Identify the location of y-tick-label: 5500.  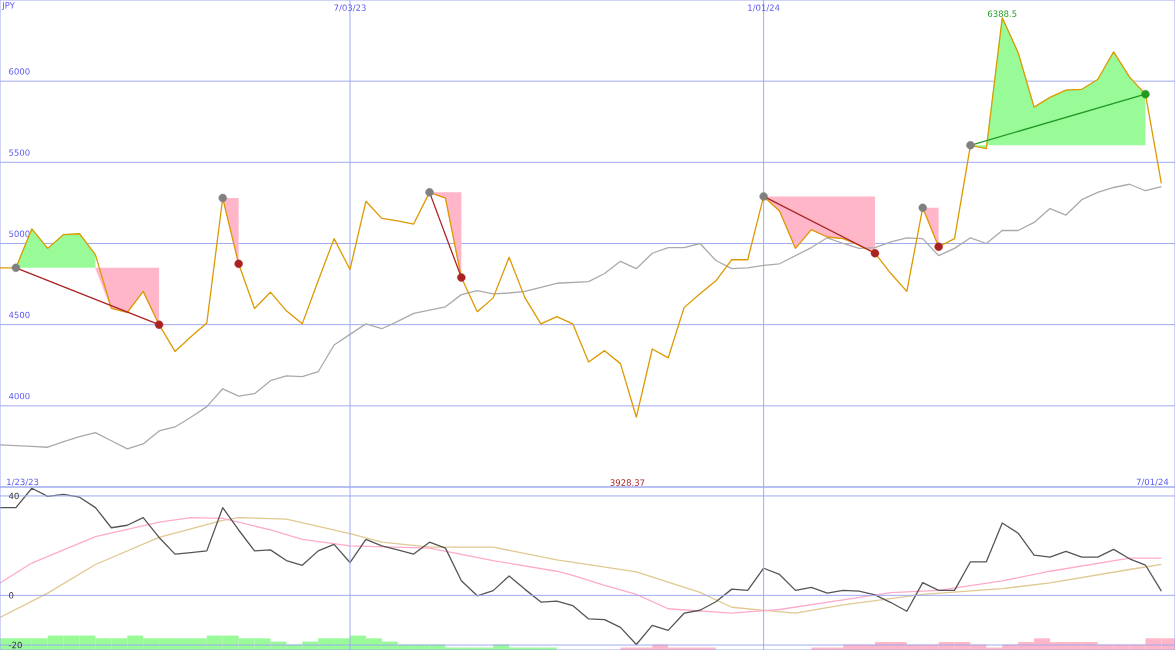
(19, 152).